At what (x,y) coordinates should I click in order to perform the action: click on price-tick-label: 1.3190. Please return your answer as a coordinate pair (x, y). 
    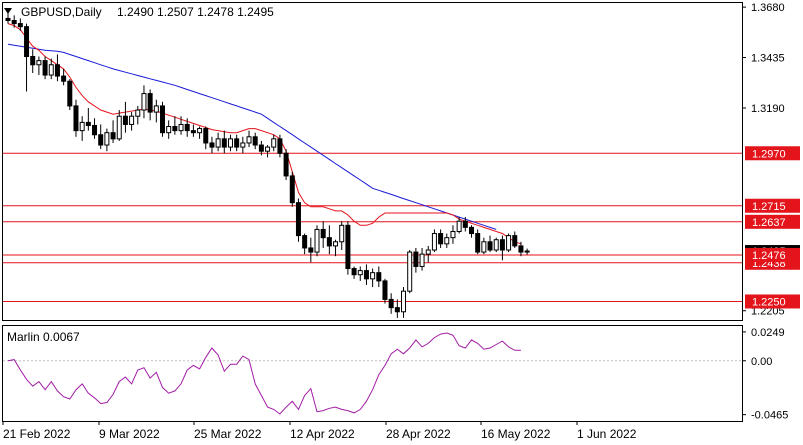
    Looking at the image, I should click on (768, 109).